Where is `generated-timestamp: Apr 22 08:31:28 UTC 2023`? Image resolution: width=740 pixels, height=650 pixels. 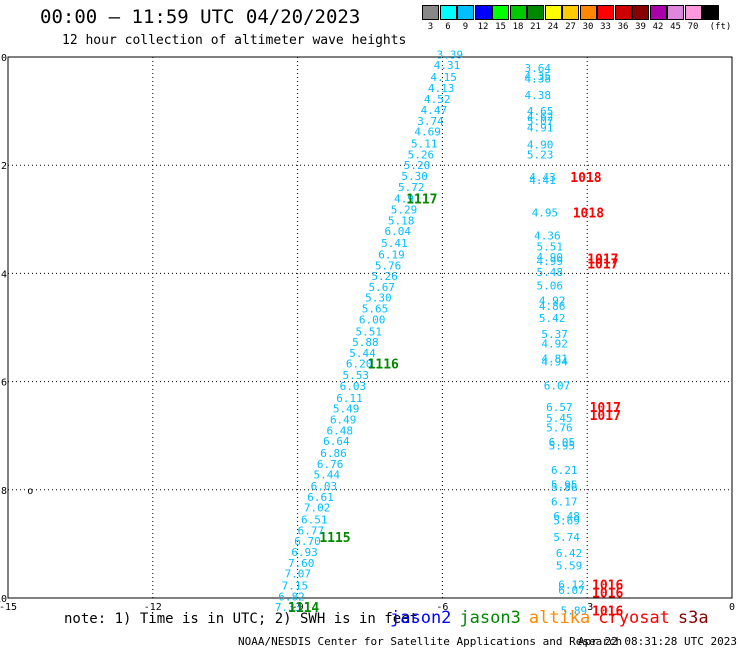 generated-timestamp: Apr 22 08:31:28 UTC 2023 is located at coordinates (657, 641).